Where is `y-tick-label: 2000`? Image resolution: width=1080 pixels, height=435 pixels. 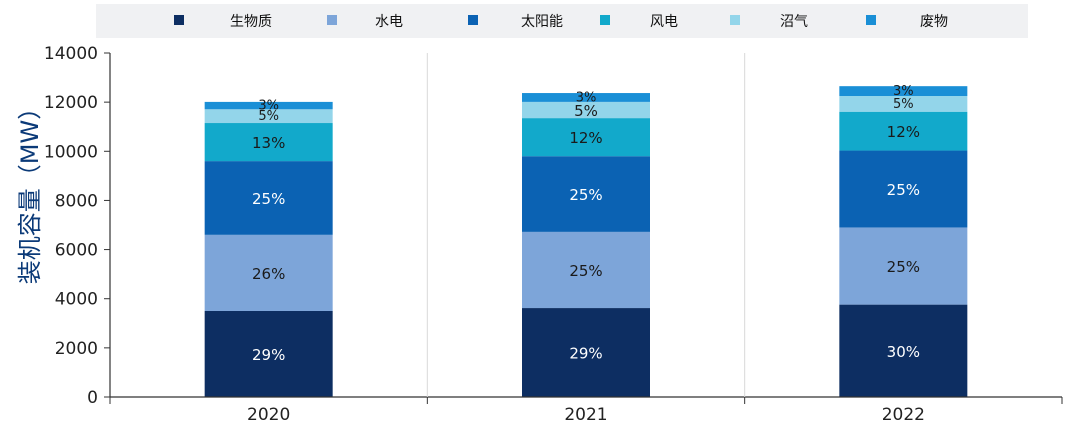 y-tick-label: 2000 is located at coordinates (76, 349).